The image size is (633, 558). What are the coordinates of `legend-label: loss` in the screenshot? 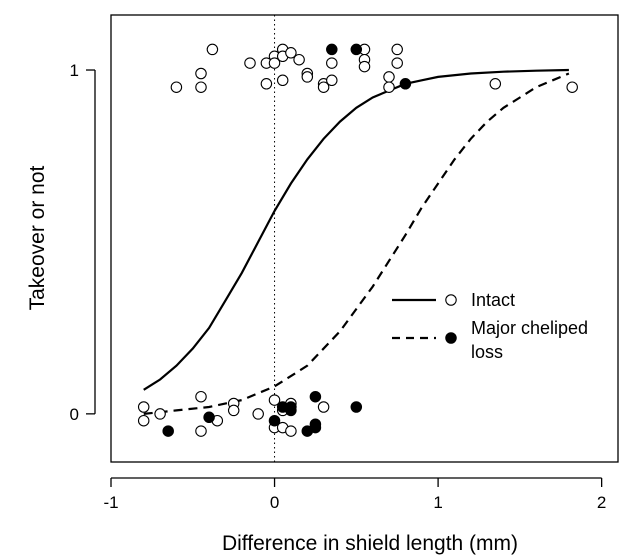 It's located at (487, 352).